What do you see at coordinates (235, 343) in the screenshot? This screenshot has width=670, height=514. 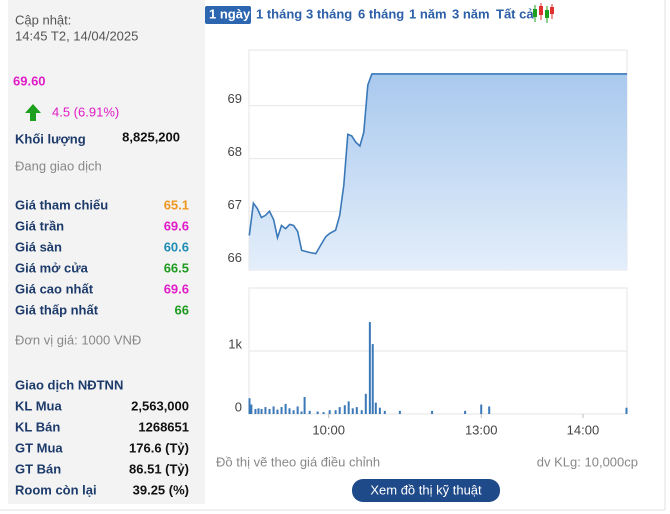 I see `y-tick-label: 1k` at bounding box center [235, 343].